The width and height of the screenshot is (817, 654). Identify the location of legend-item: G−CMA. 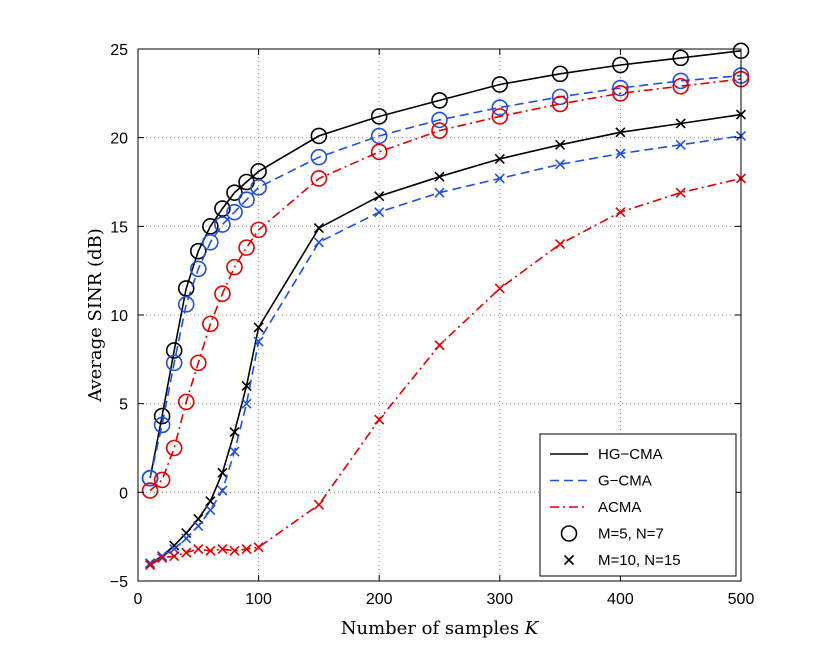
(601, 481).